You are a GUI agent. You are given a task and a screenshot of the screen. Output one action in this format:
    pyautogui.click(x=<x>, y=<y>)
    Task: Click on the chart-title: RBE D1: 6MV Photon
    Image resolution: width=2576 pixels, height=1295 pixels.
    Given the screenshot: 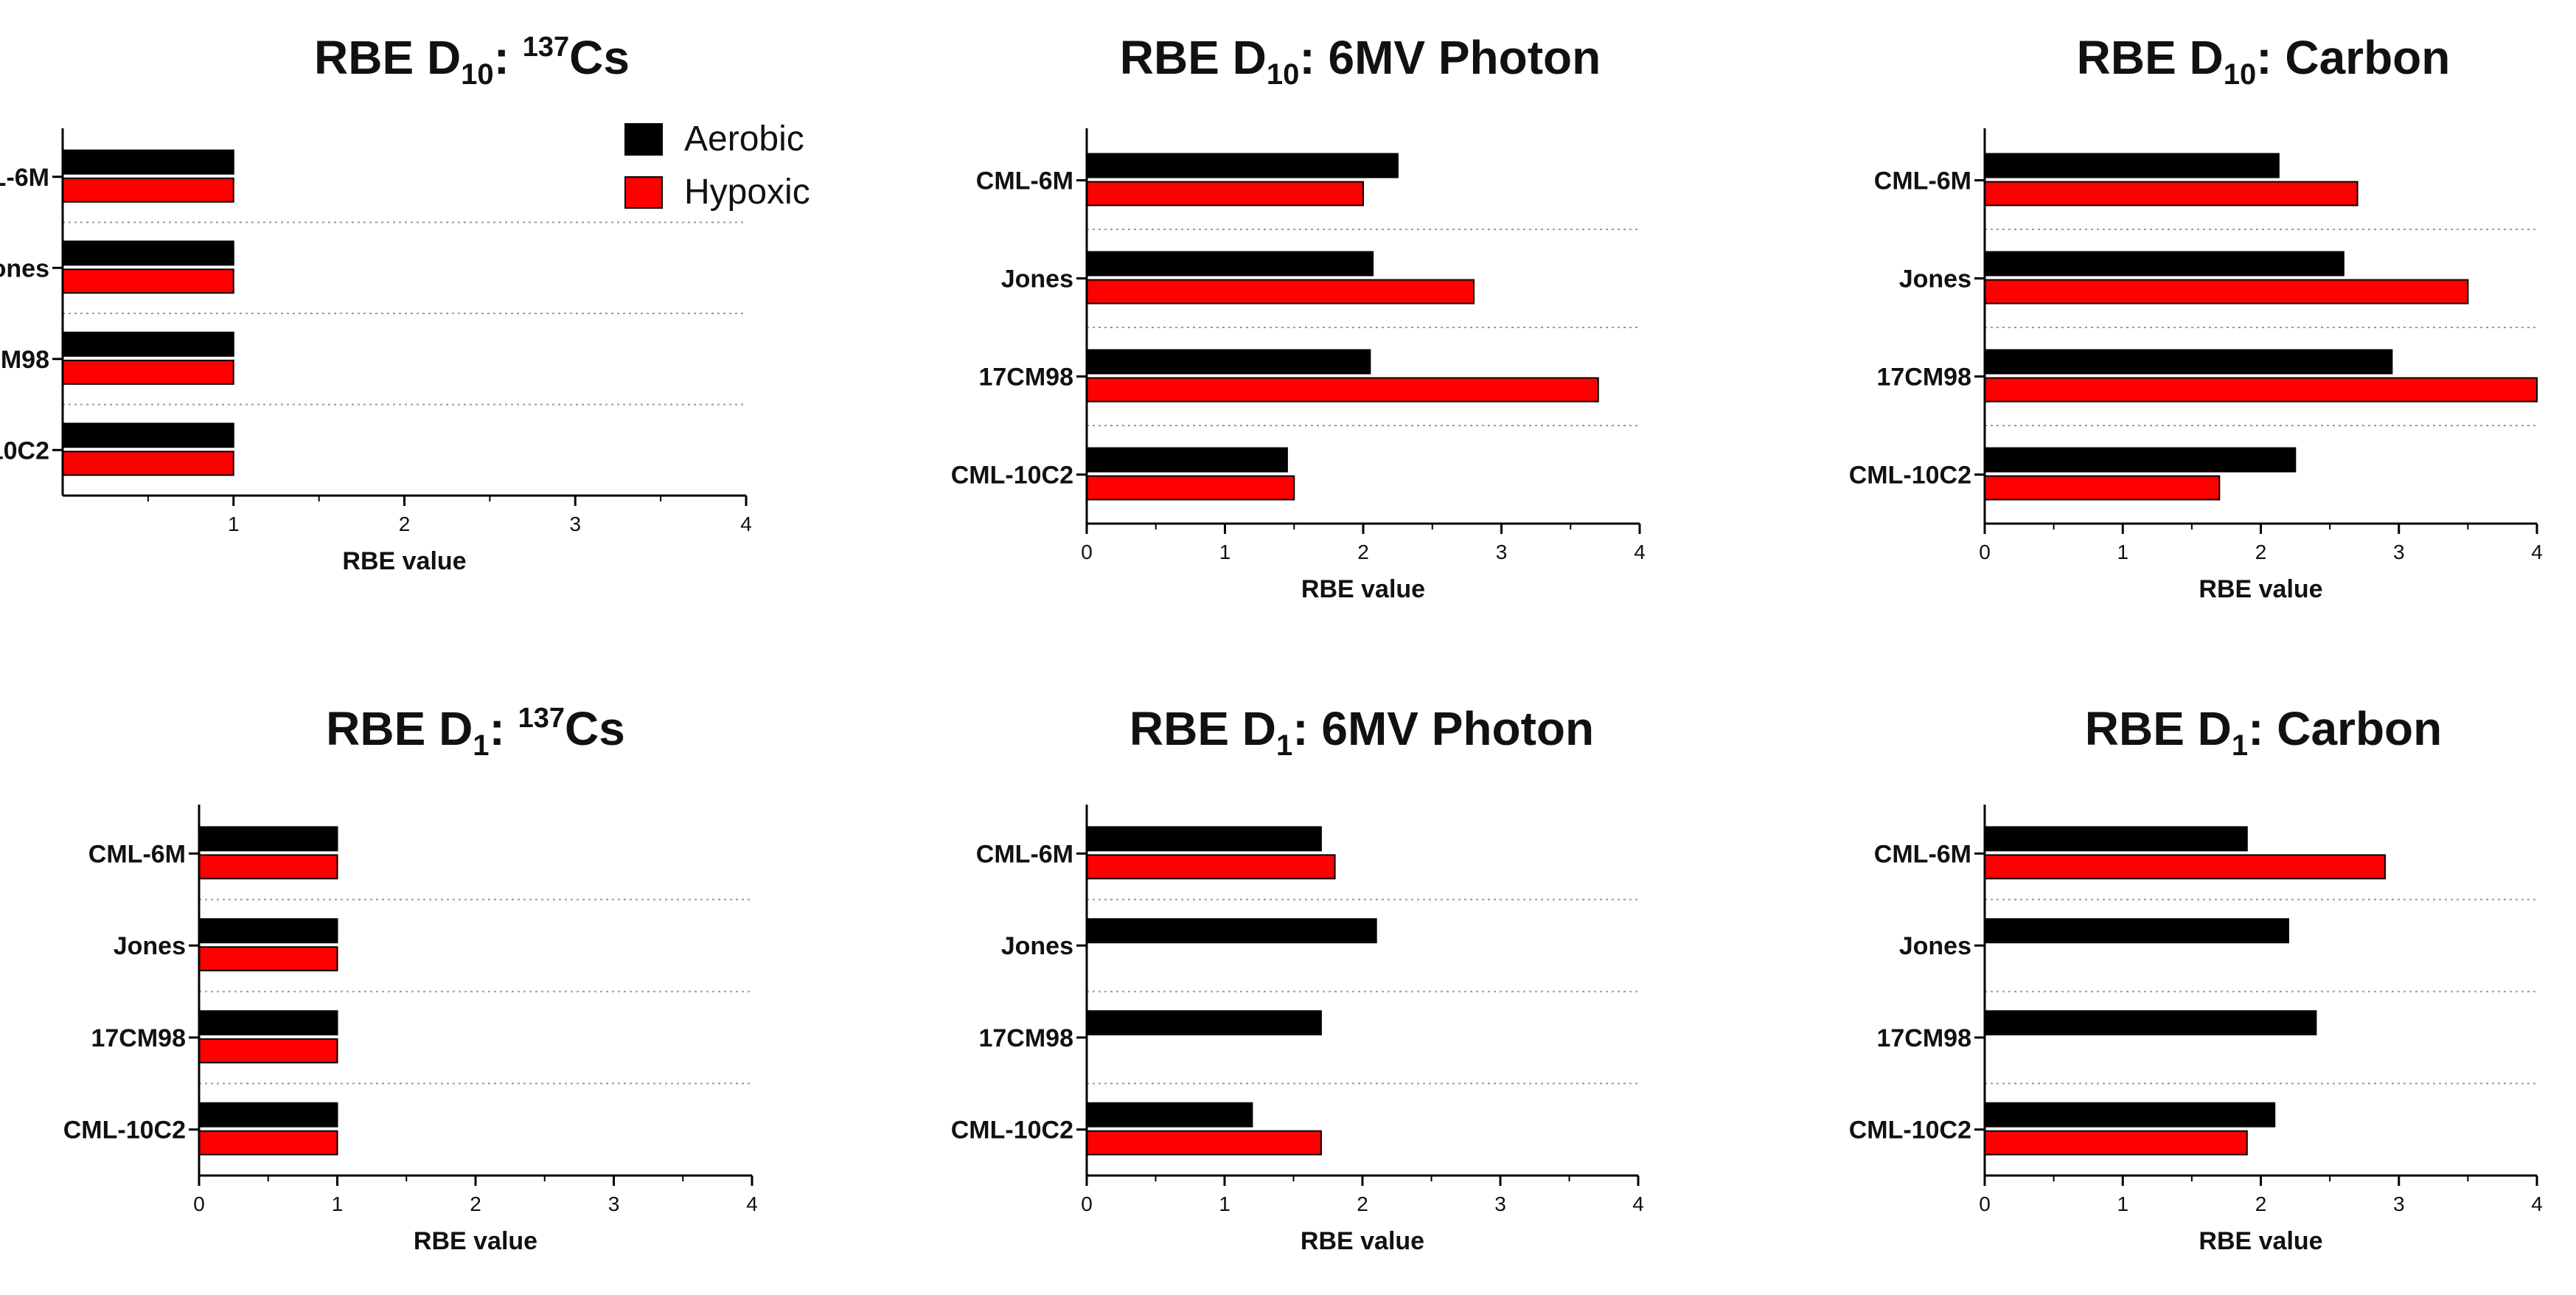 What is the action you would take?
    pyautogui.click(x=1361, y=732)
    